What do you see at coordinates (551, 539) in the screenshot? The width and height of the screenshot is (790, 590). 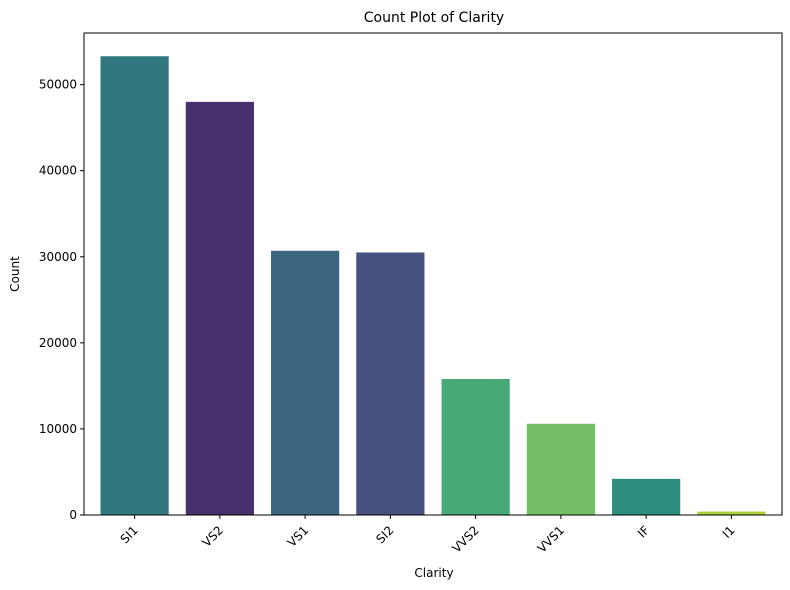 I see `x-tick-label: VVS1` at bounding box center [551, 539].